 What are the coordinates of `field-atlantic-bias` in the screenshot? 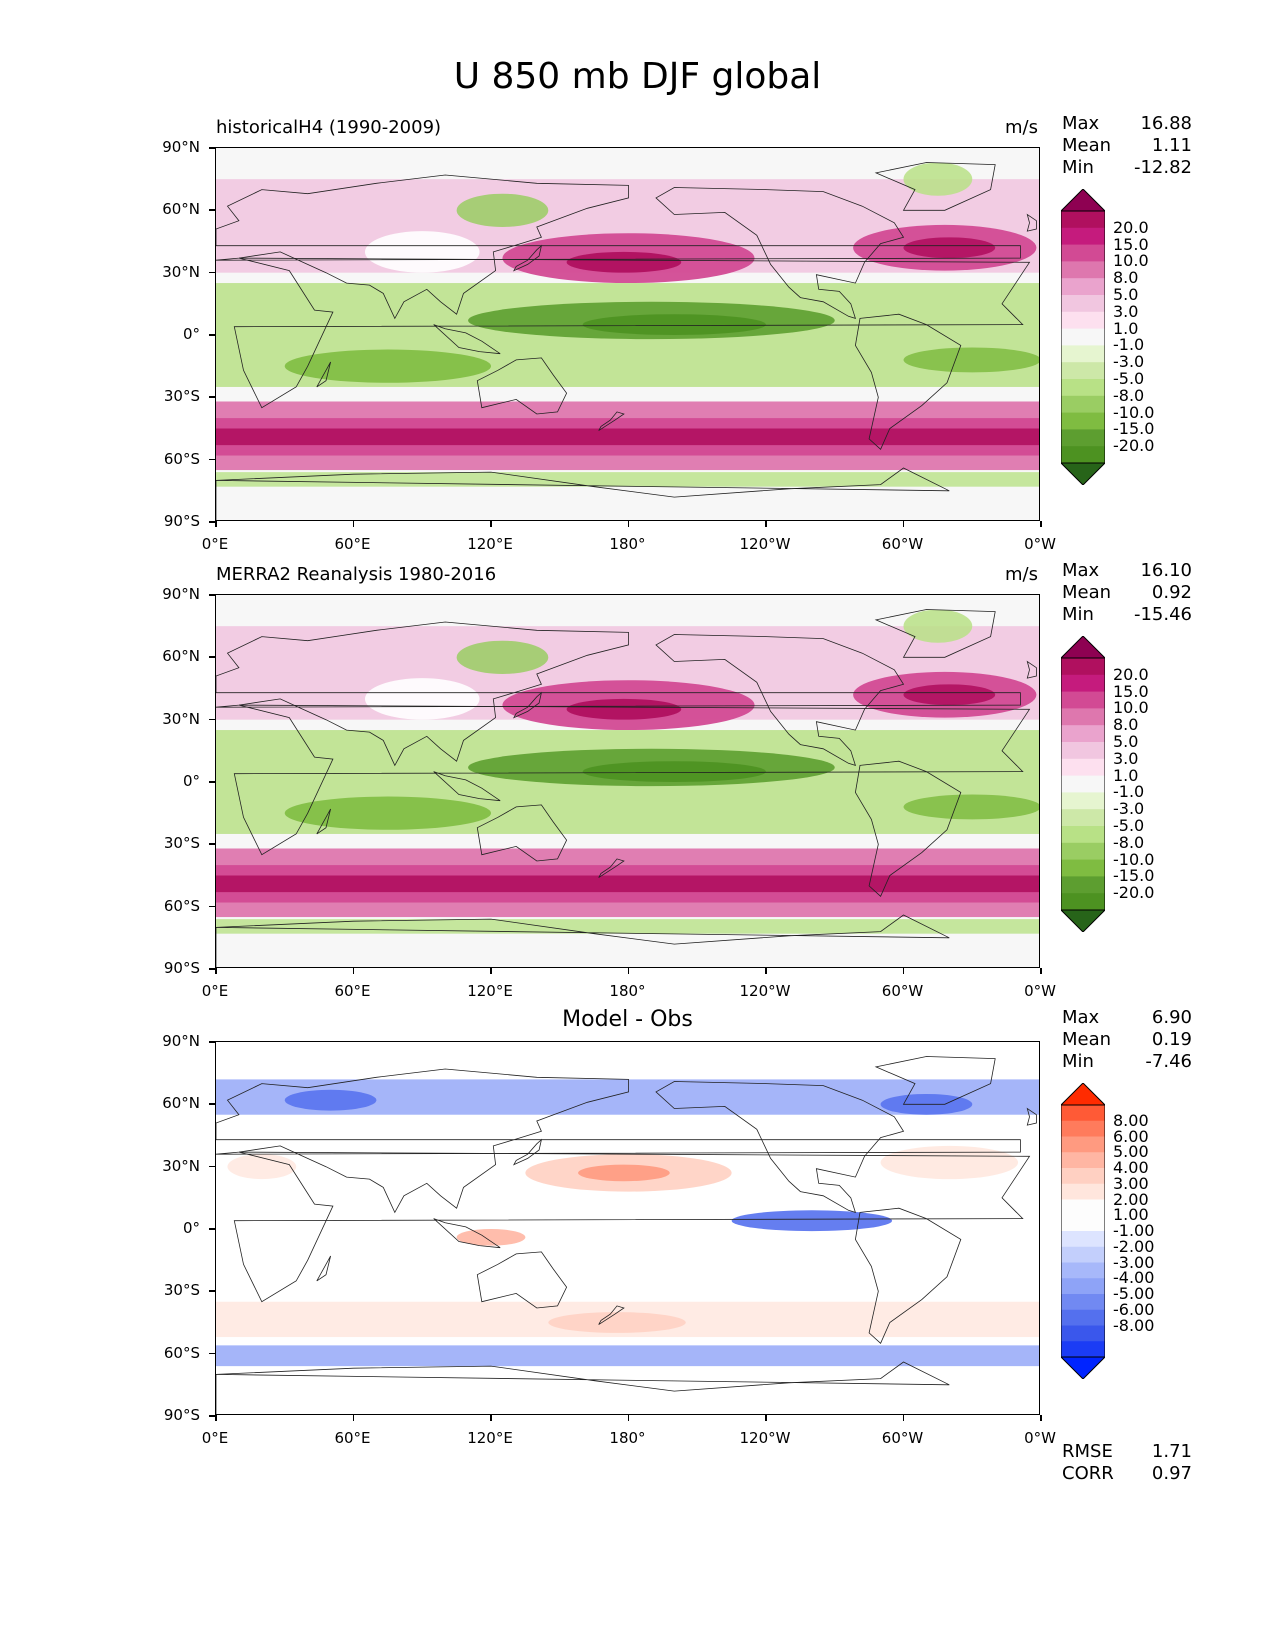 It's located at (949, 1162).